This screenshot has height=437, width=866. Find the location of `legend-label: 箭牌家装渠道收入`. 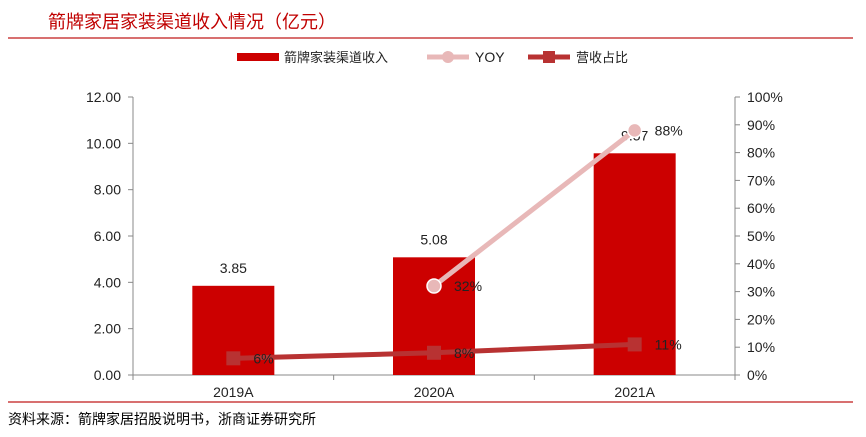

legend-label: 箭牌家装渠道收入 is located at coordinates (336, 57).